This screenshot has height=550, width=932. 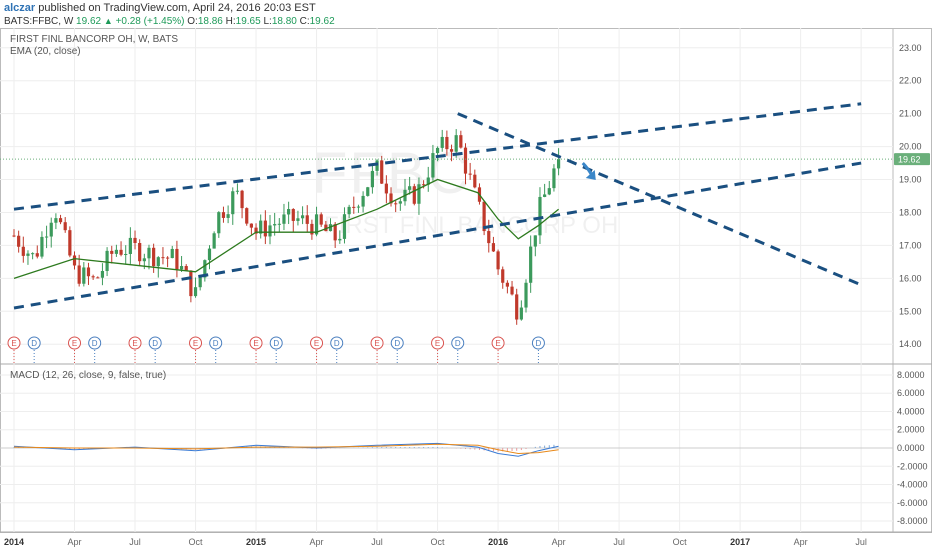 What do you see at coordinates (20, 8) in the screenshot?
I see `author-link: alczar` at bounding box center [20, 8].